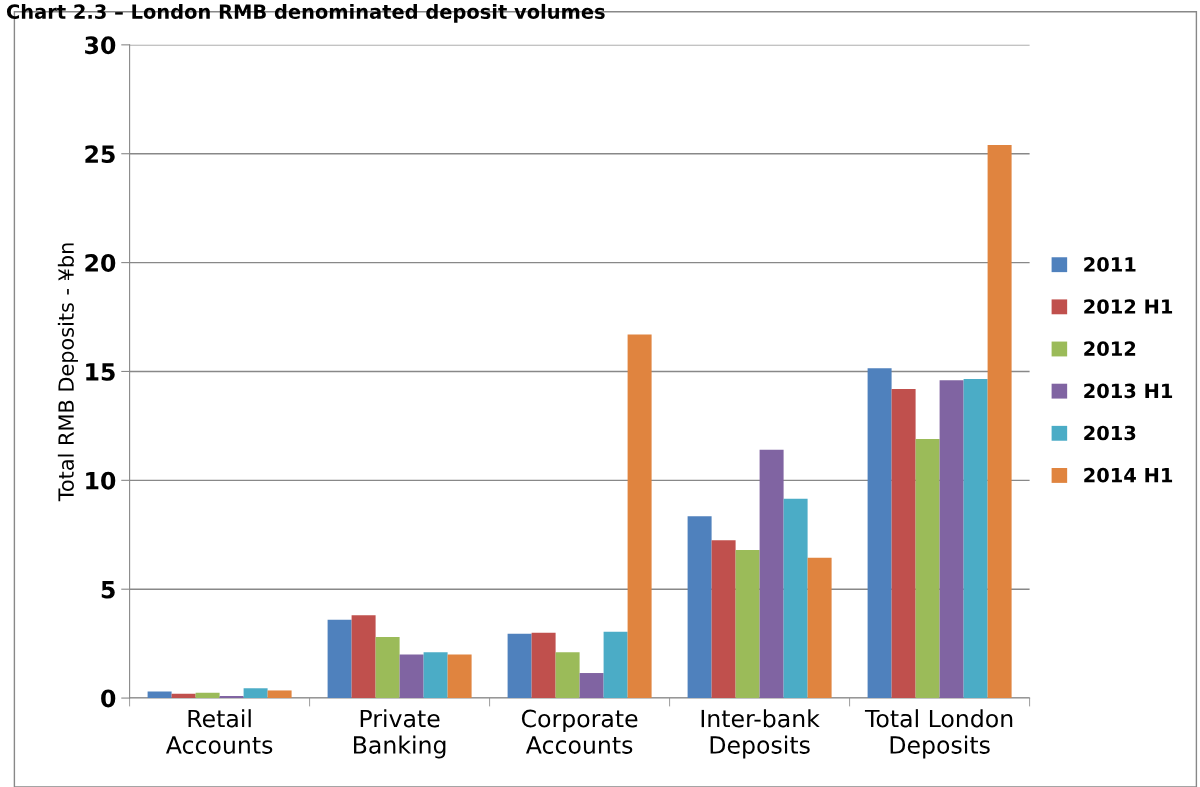  What do you see at coordinates (1128, 475) in the screenshot?
I see `legend-label: 2014 H1` at bounding box center [1128, 475].